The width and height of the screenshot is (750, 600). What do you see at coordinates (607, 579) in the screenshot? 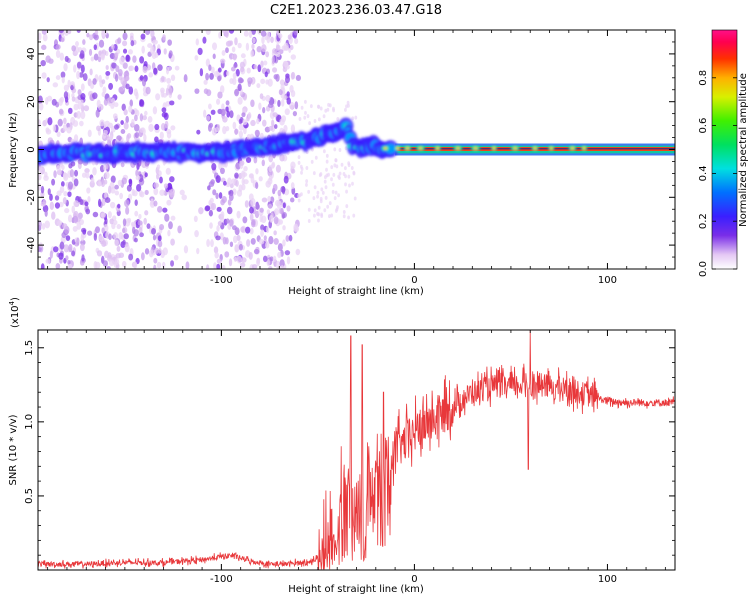
I see `snr-xtick-label: 100` at bounding box center [607, 579].